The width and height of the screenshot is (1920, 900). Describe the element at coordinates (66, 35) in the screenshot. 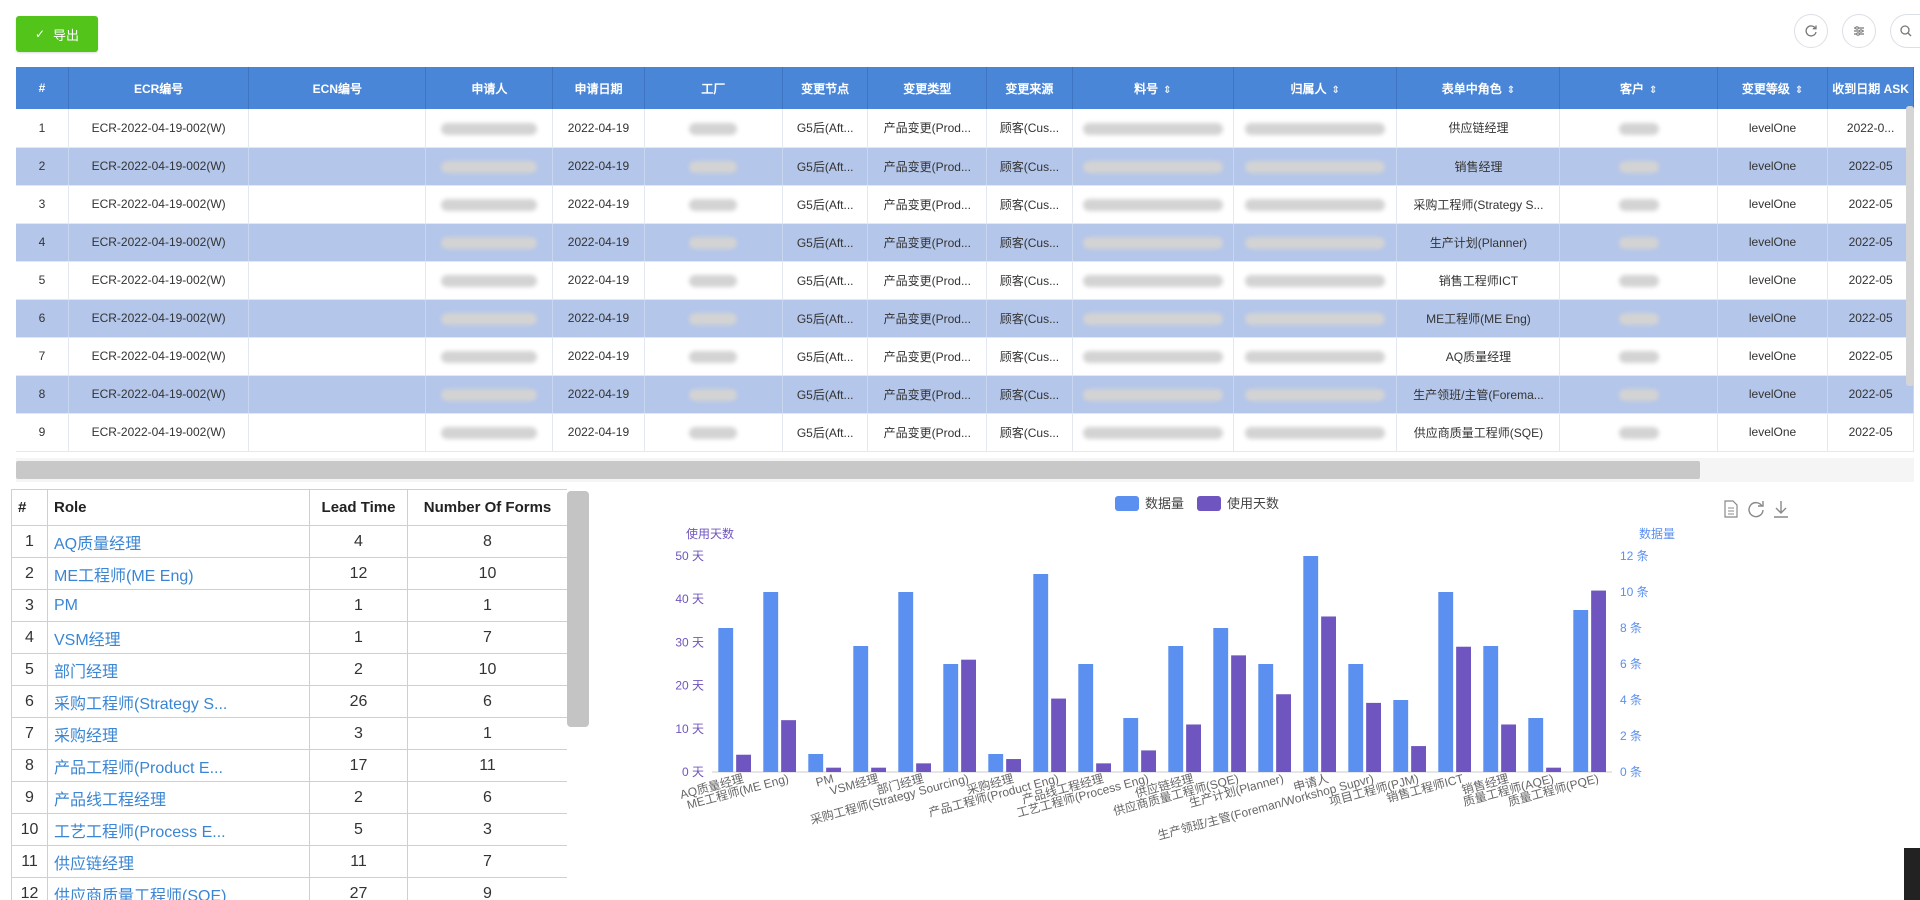

I see `export-label: 导出` at that location.